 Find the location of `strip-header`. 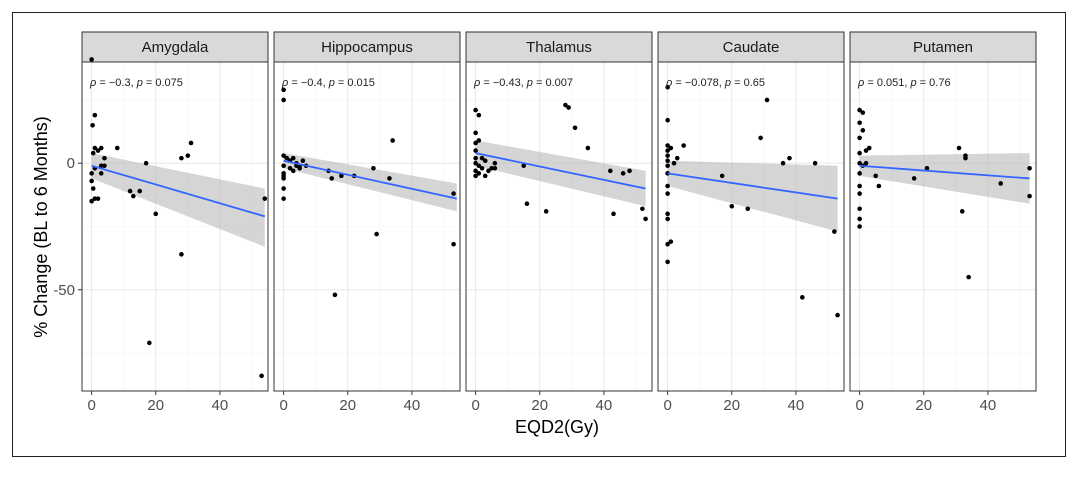

strip-header is located at coordinates (943, 47).